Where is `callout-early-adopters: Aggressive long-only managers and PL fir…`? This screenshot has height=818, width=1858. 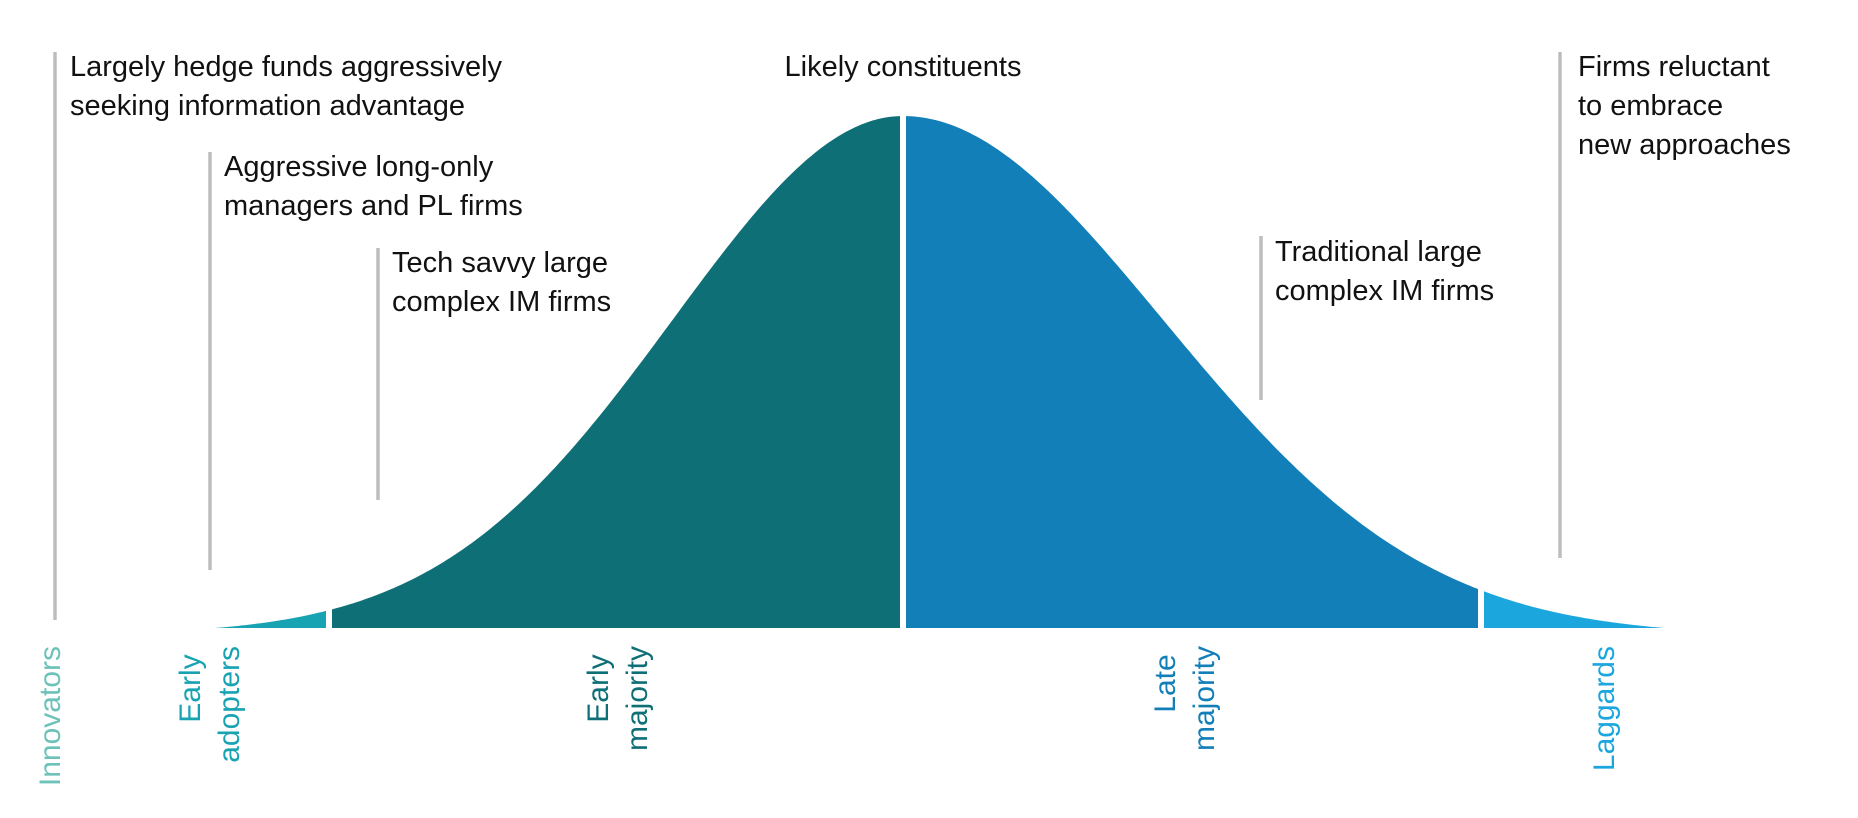 callout-early-adopters: Aggressive long-only managers and PL fir… is located at coordinates (373, 186).